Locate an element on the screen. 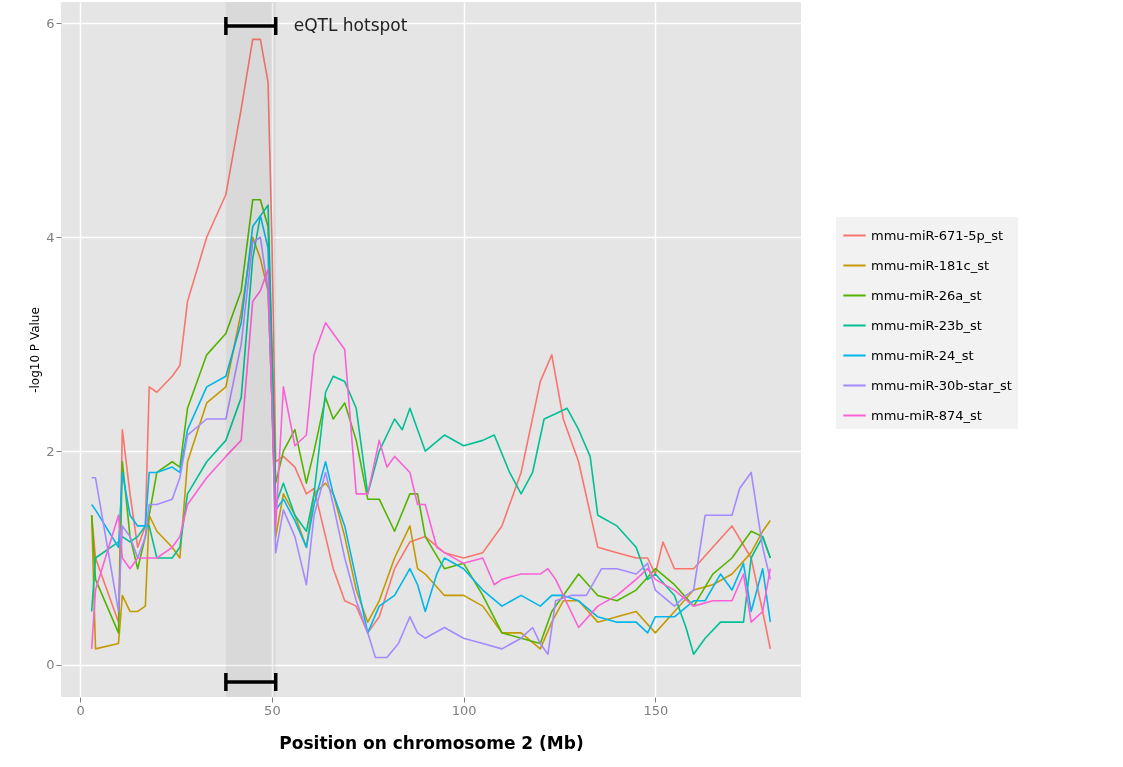 The width and height of the screenshot is (1123, 767). x-tick-label: 100 is located at coordinates (464, 710).